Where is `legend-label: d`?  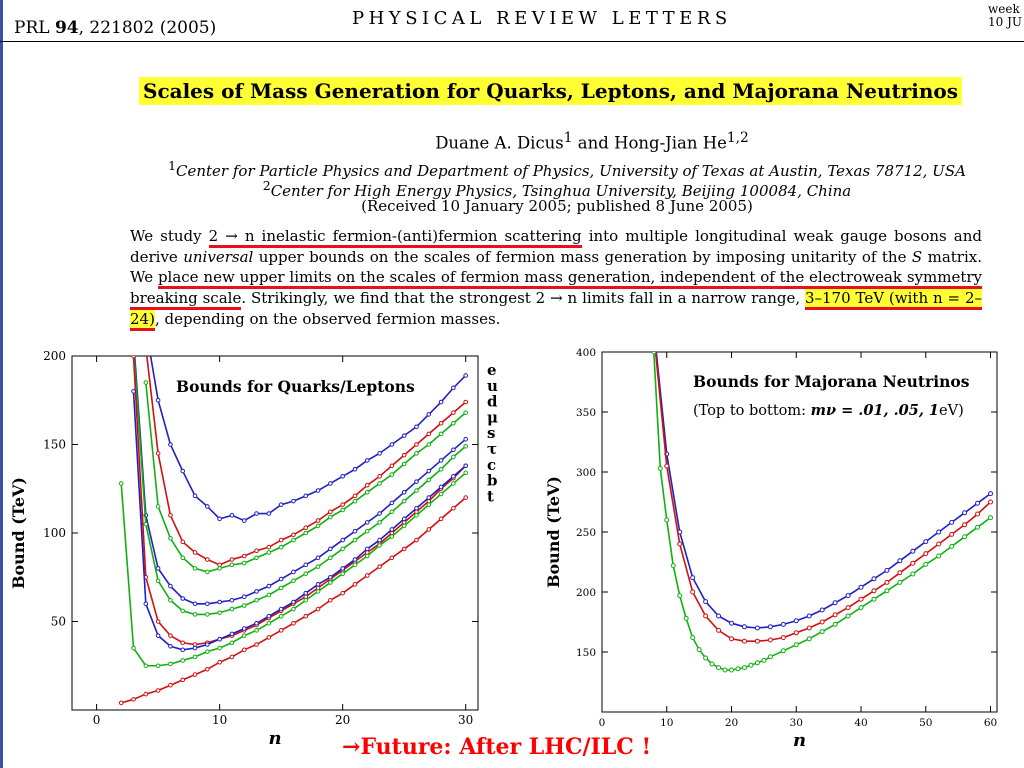
legend-label: d is located at coordinates (492, 402).